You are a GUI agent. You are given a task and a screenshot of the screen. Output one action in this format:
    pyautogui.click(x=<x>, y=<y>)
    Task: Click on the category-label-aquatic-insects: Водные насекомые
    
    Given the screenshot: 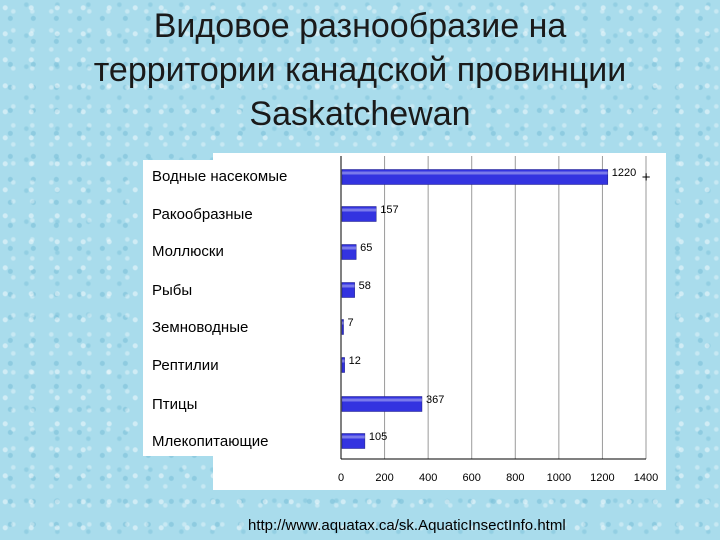 What is the action you would take?
    pyautogui.click(x=220, y=176)
    